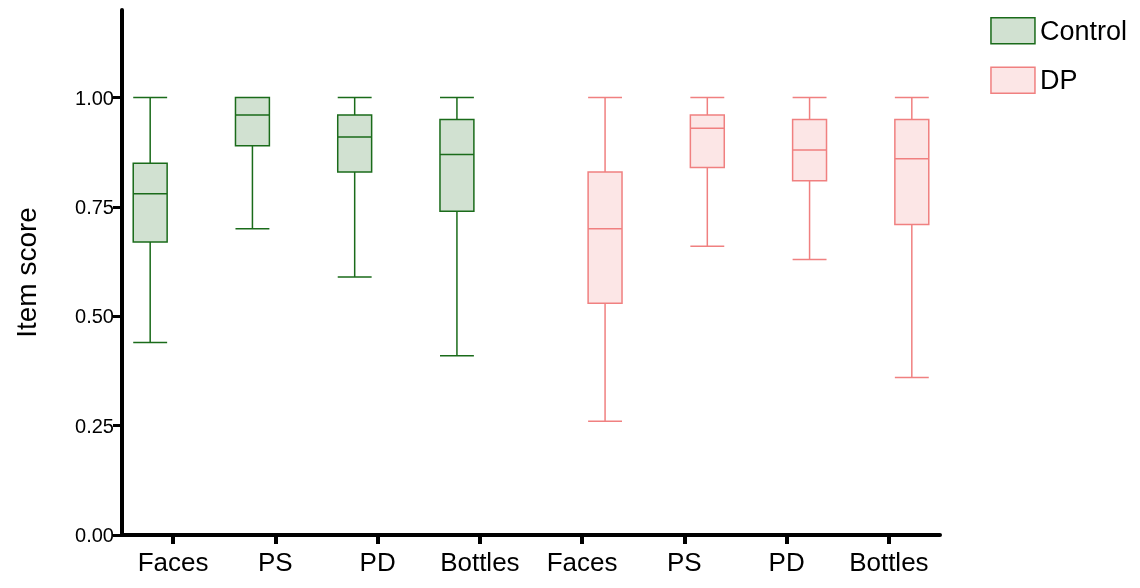  I want to click on y-tick-label: 0.00, so click(94, 535).